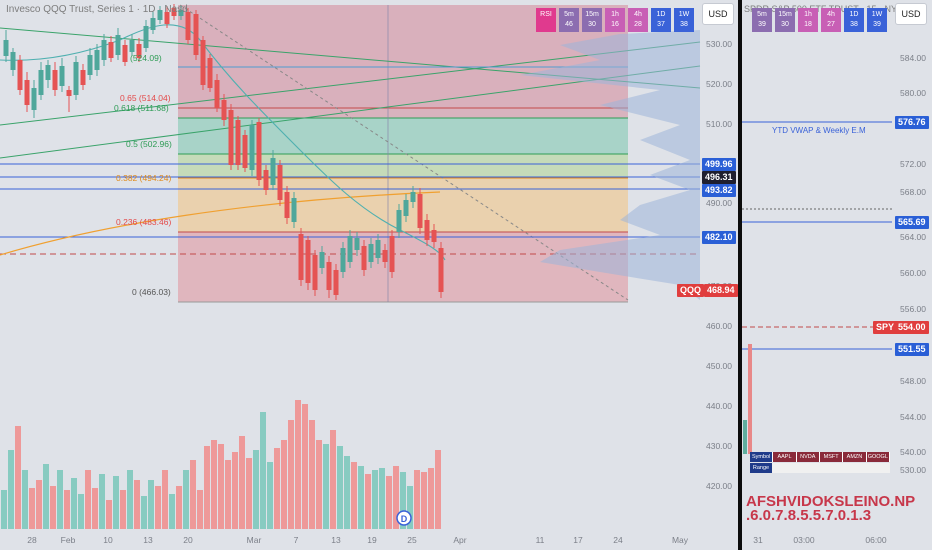 The width and height of the screenshot is (932, 550). Describe the element at coordinates (719, 406) in the screenshot. I see `y-tick-label: 440.00` at that location.